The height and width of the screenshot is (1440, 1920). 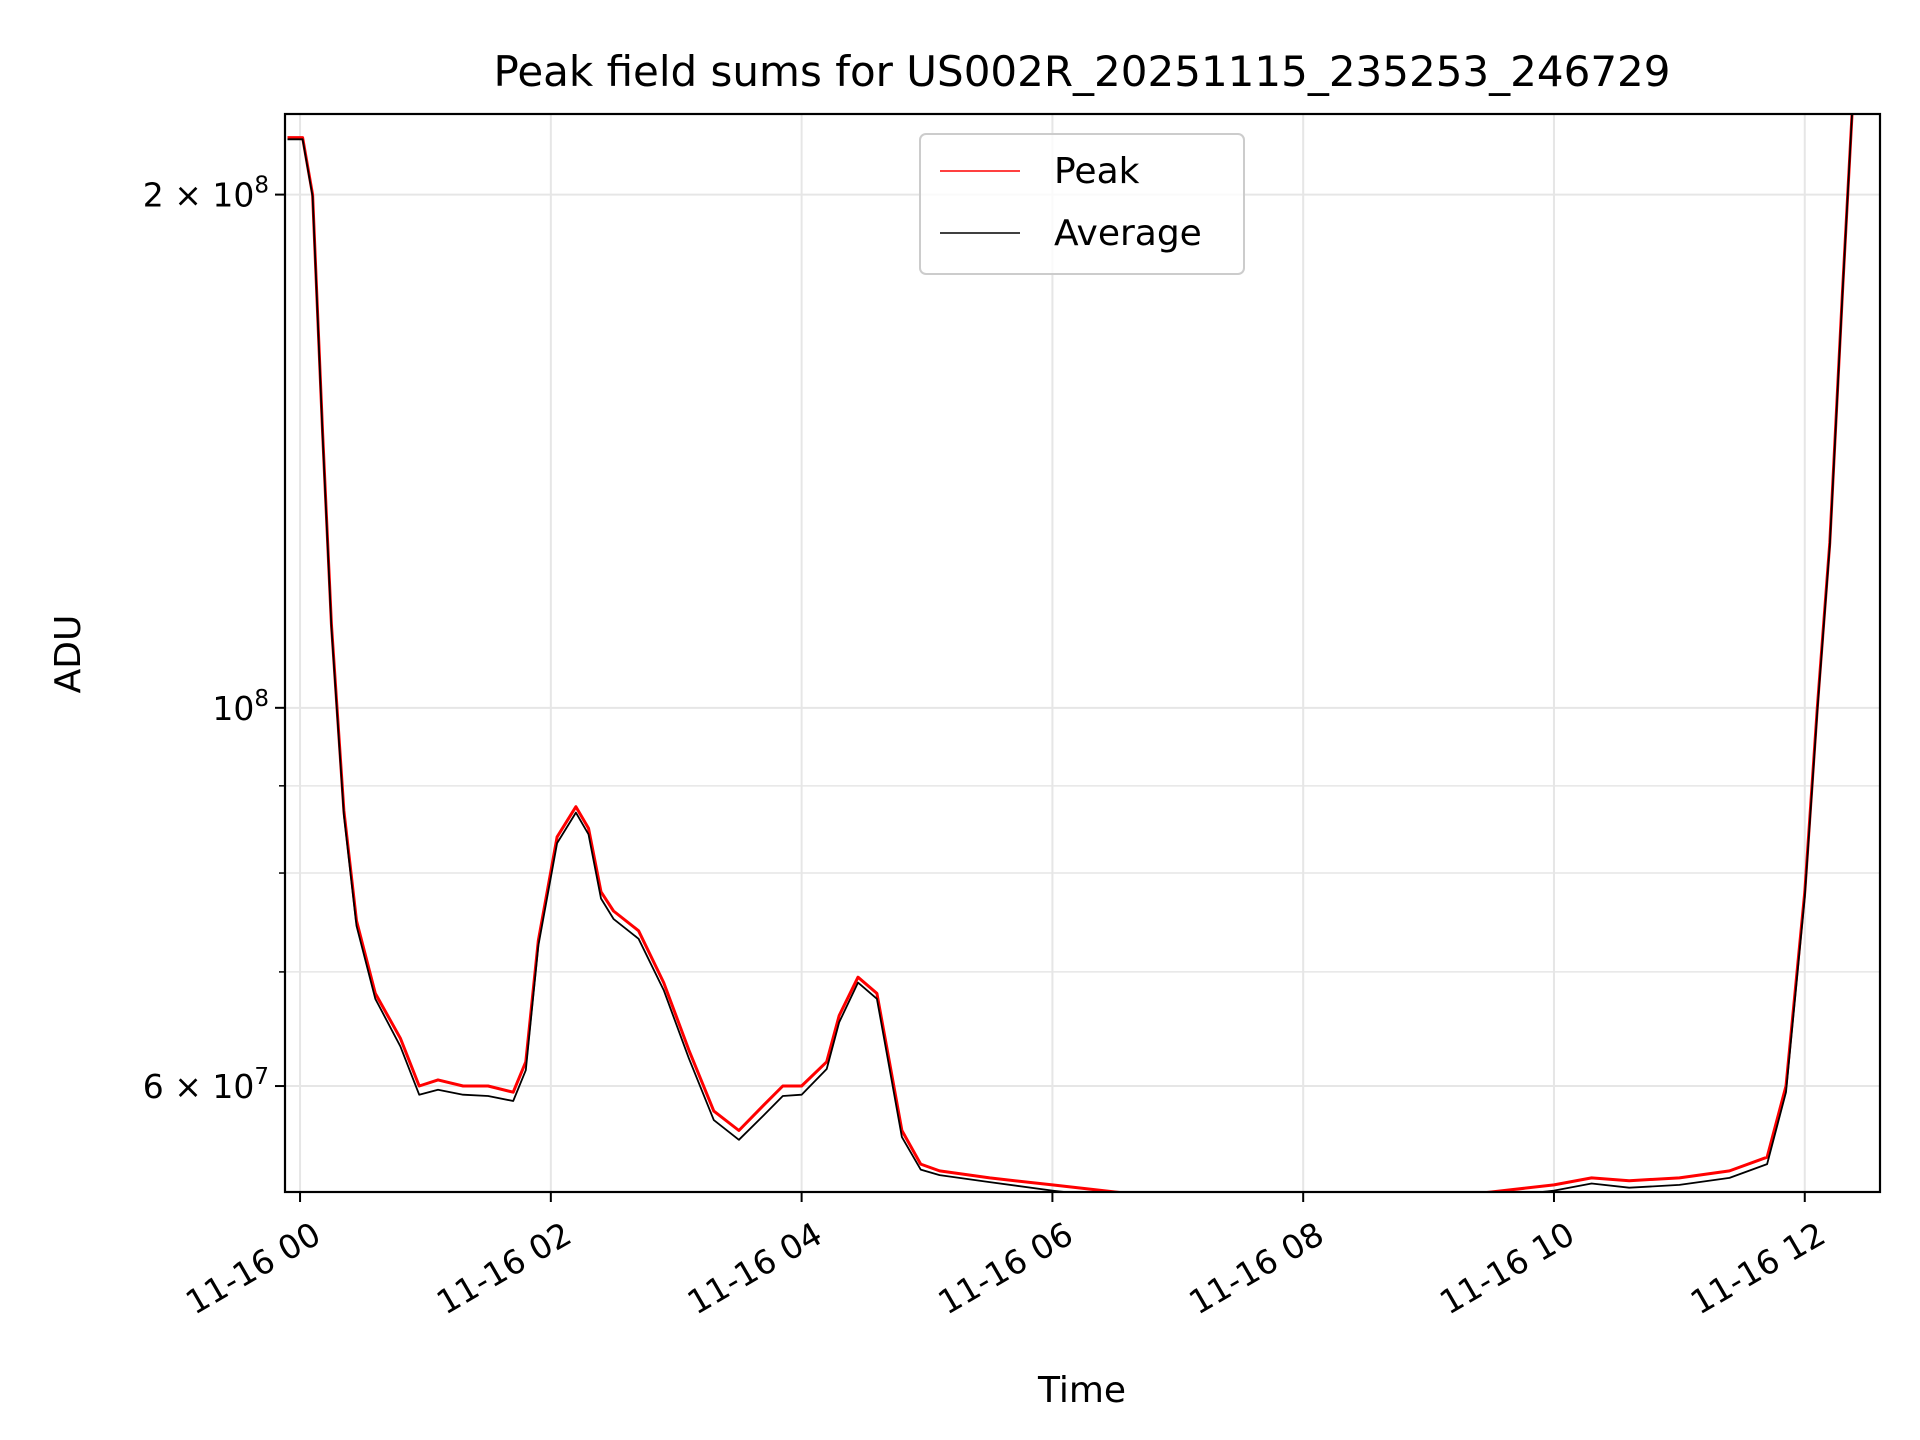 What do you see at coordinates (68, 654) in the screenshot?
I see `y-axis-label: ADU` at bounding box center [68, 654].